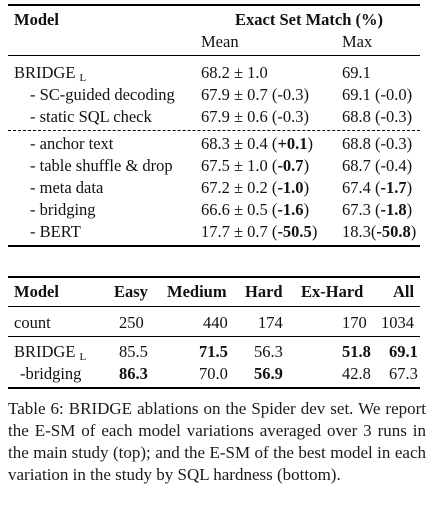  I want to click on table2-cell-easy: 86.3, so click(133, 373).